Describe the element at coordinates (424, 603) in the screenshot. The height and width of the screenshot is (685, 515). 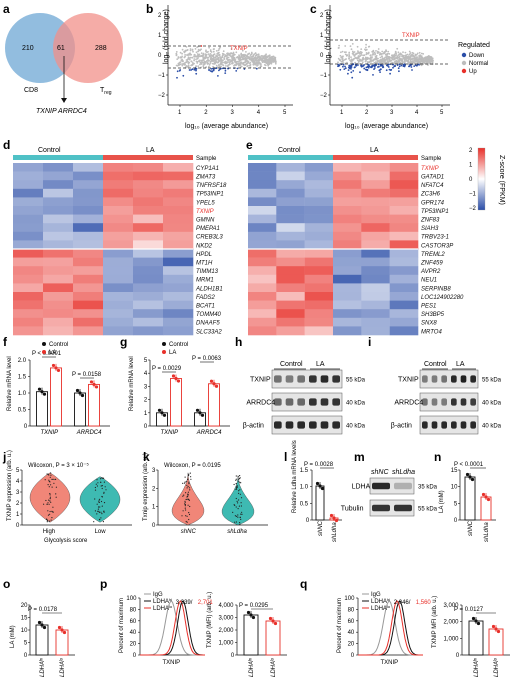
I see `hist-value-lo: 1,560` at that location.